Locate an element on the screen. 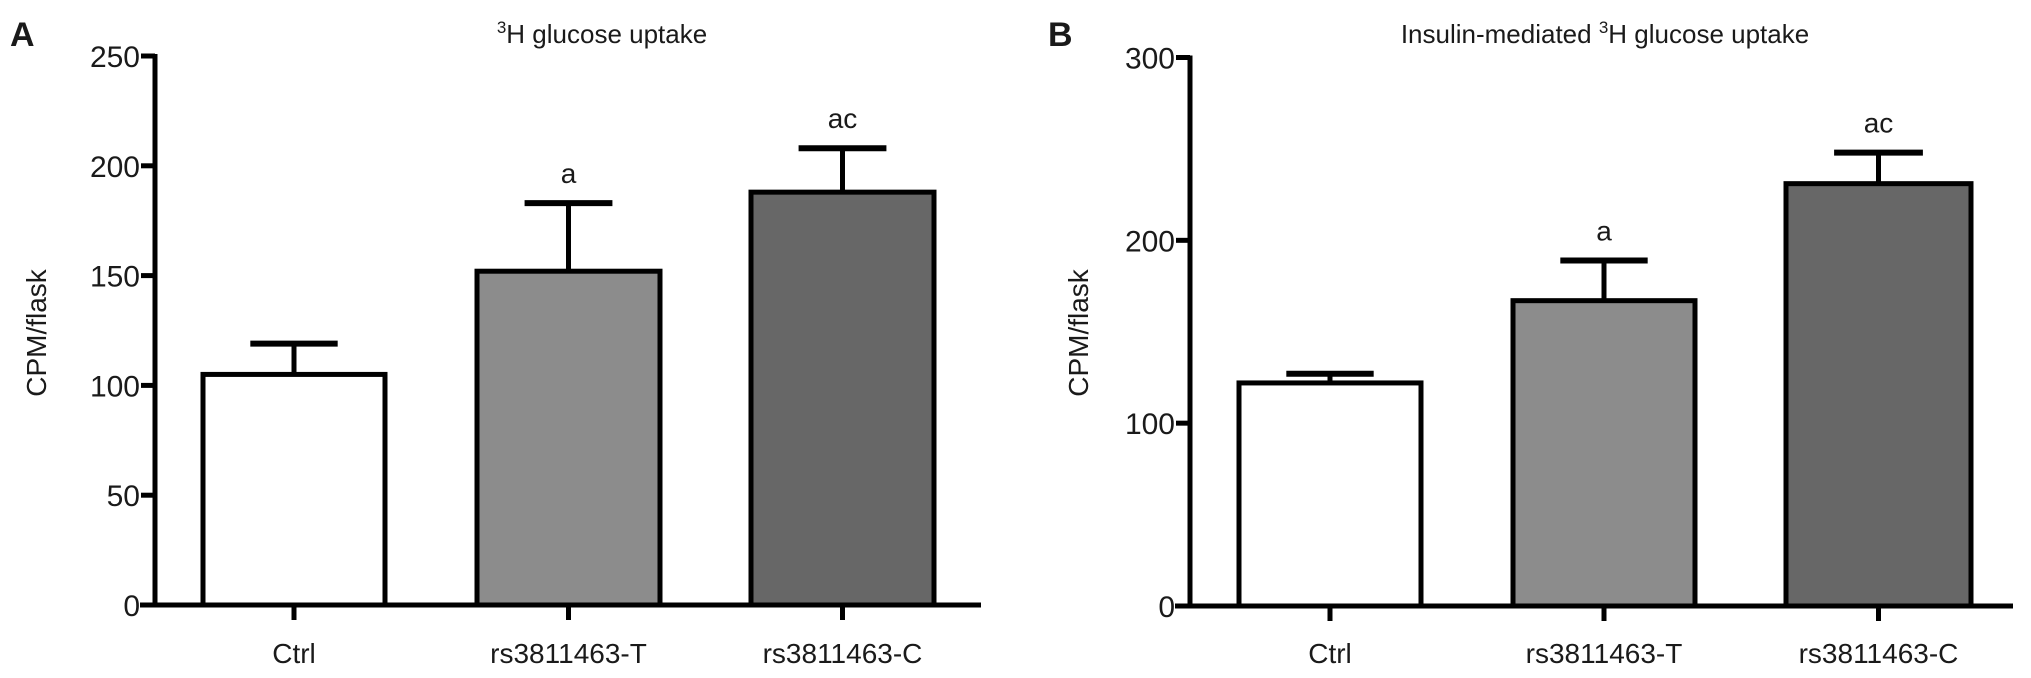 The image size is (2031, 678). y-tick-label: 50 is located at coordinates (123, 496).